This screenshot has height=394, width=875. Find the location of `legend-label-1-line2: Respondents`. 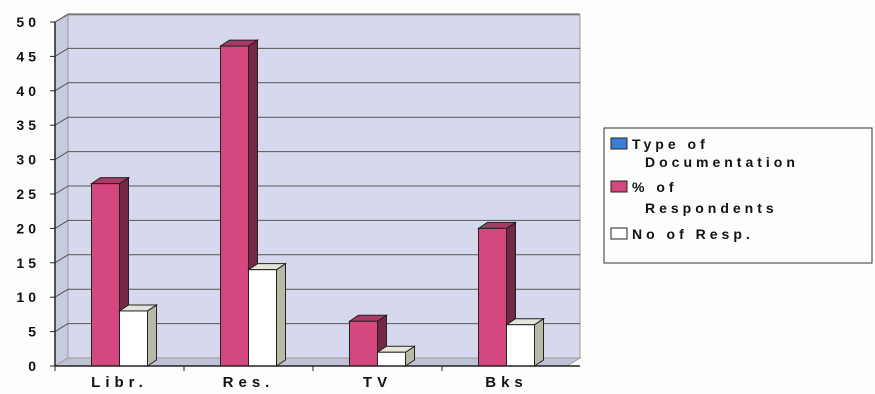

legend-label-1-line2: Respondents is located at coordinates (711, 208).